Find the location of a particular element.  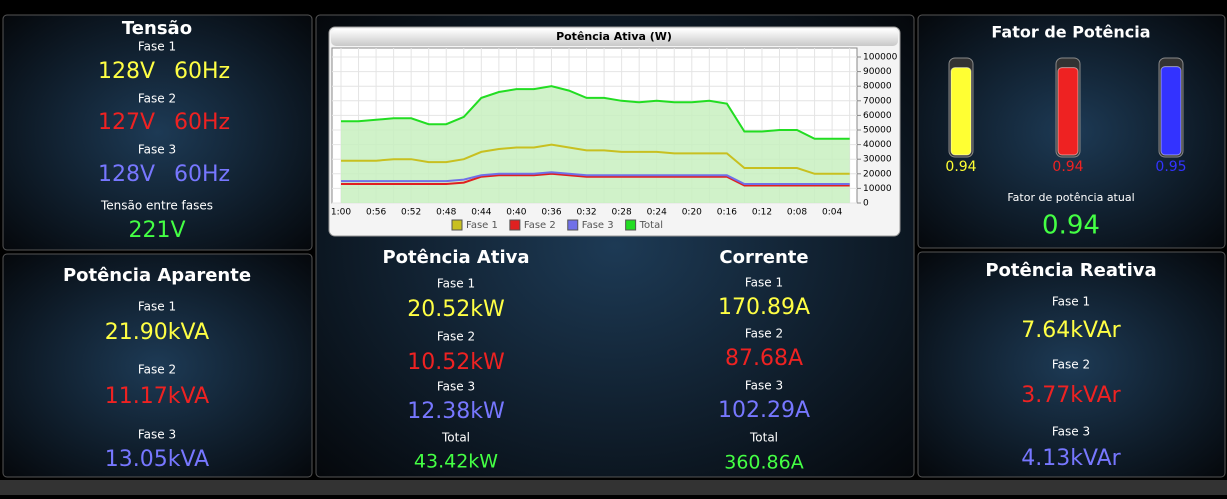

legend-label: Total is located at coordinates (651, 225).